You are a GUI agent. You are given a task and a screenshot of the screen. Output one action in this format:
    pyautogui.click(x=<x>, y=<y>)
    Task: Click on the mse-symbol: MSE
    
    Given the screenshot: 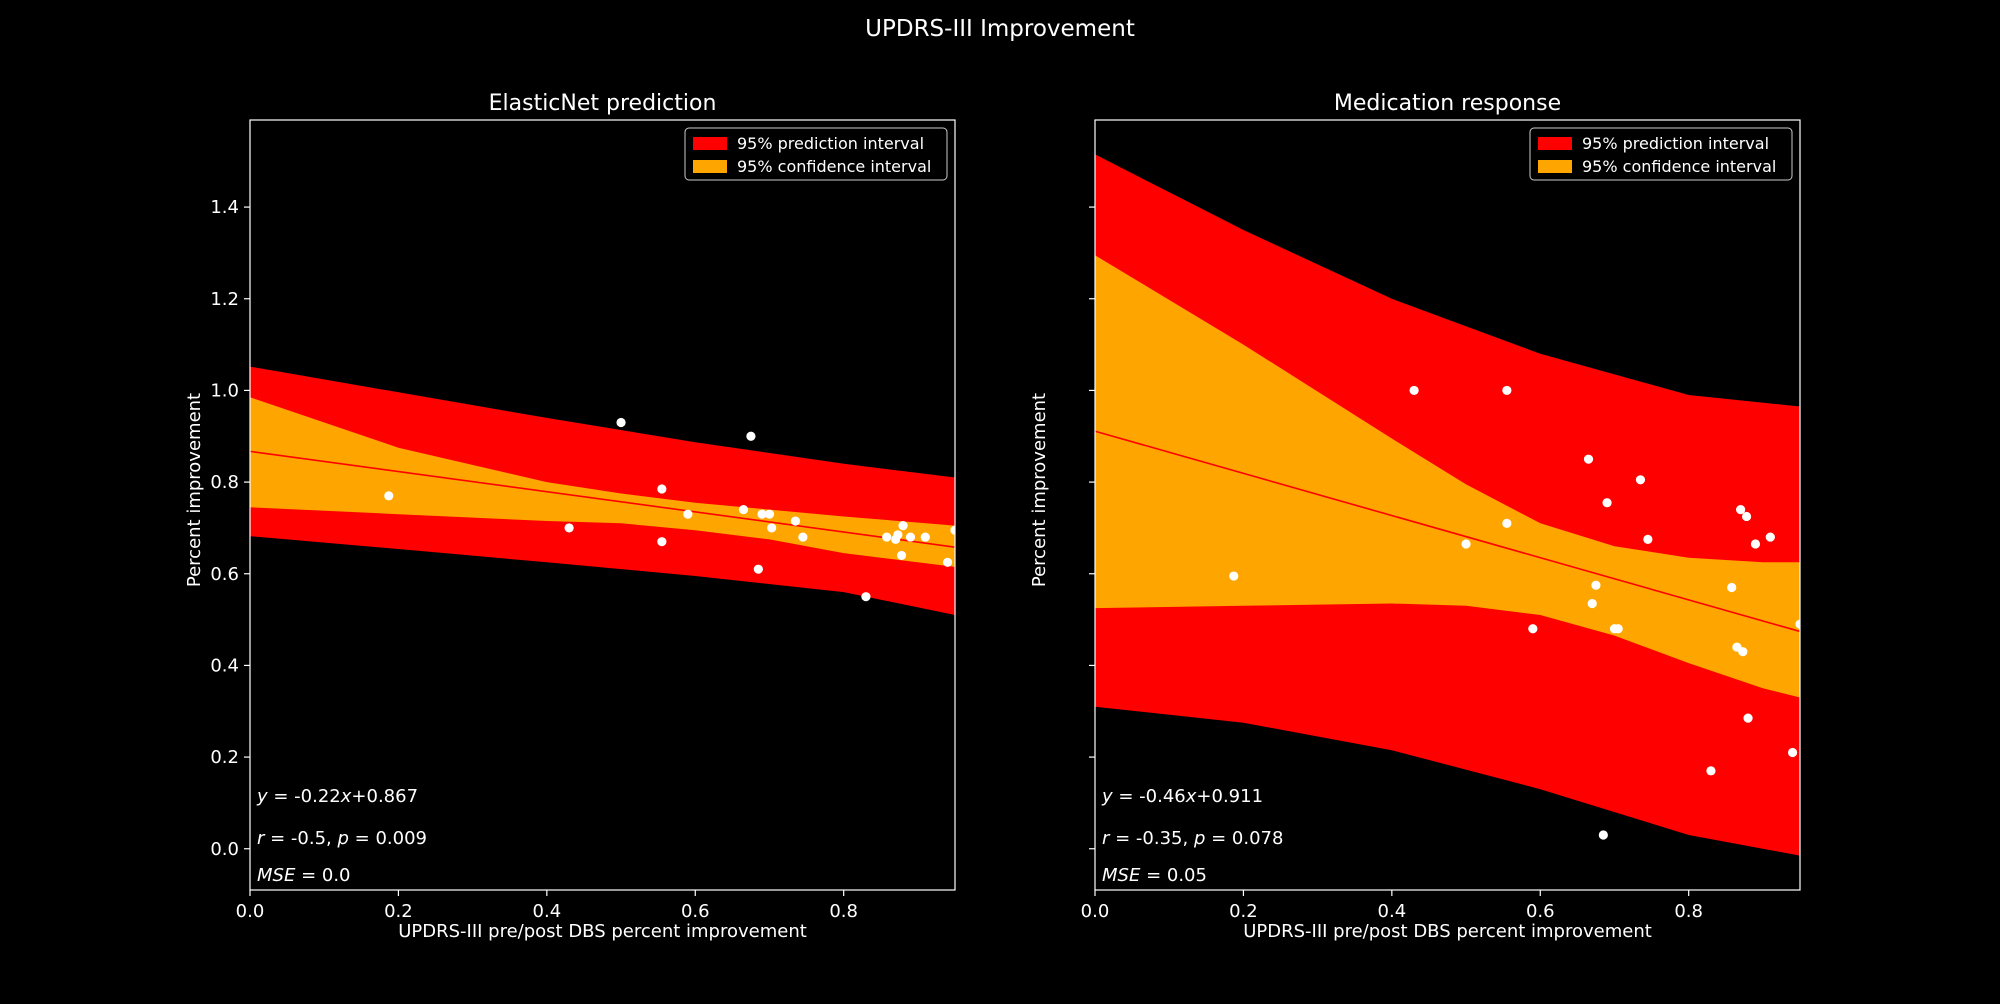 What is the action you would take?
    pyautogui.click(x=1121, y=875)
    